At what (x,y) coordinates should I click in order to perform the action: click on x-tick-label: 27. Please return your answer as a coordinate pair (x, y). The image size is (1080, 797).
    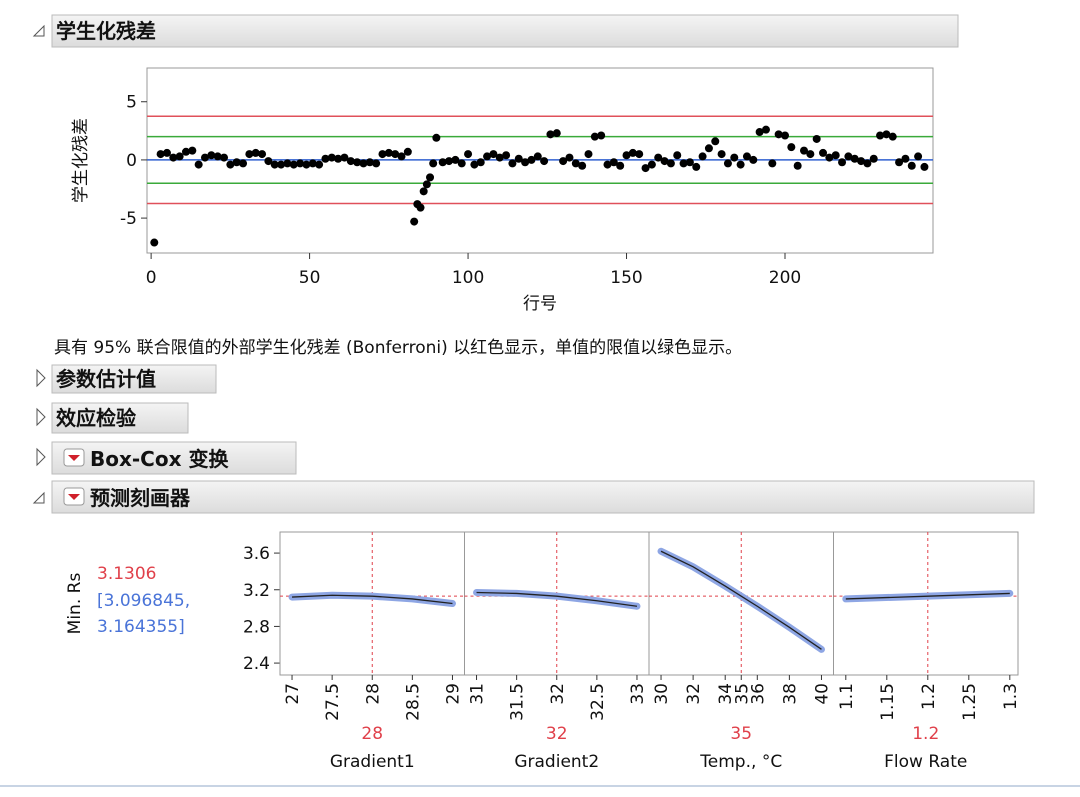
    Looking at the image, I should click on (293, 694).